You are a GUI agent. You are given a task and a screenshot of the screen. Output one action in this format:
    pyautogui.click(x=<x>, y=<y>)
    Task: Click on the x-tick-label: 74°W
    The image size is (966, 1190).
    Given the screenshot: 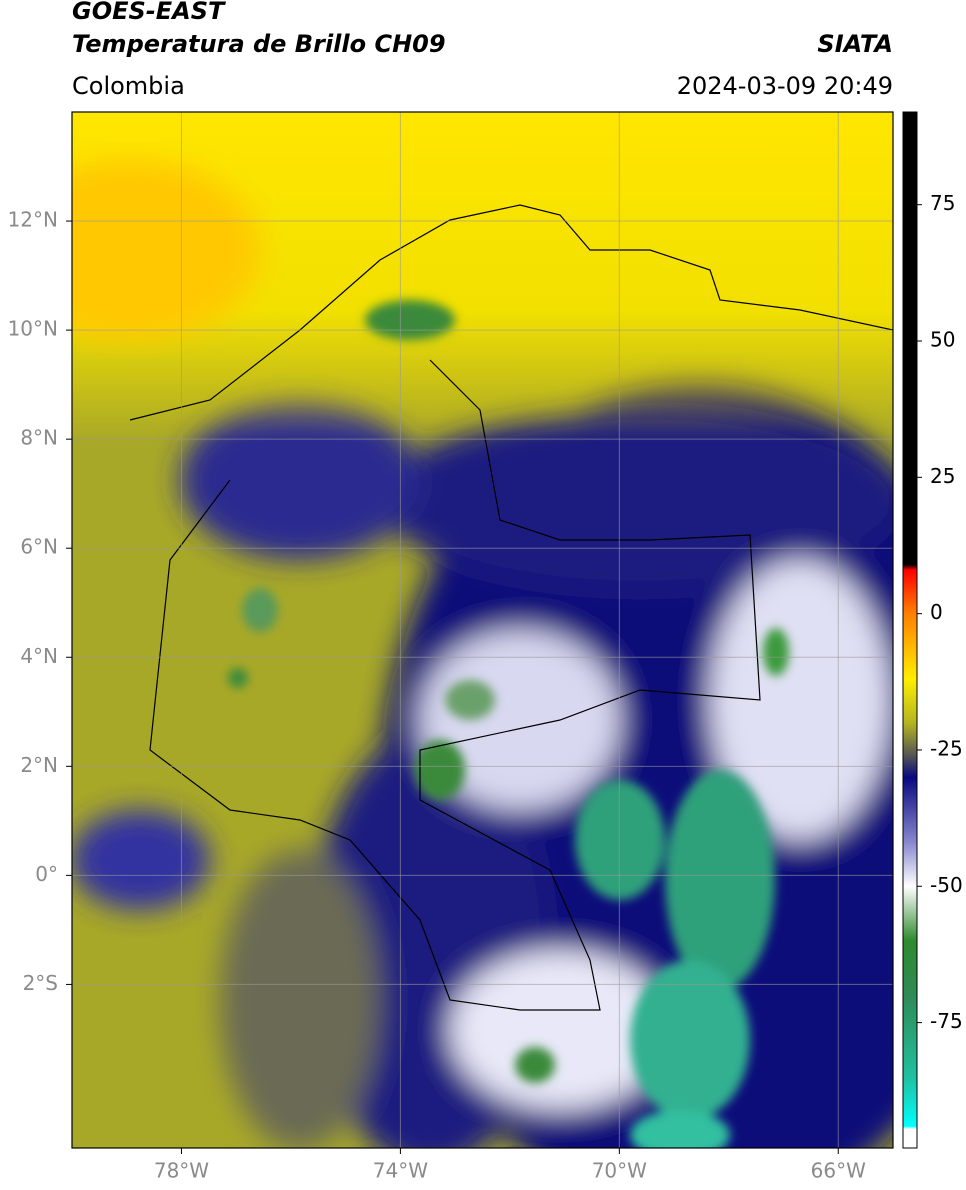 What is the action you would take?
    pyautogui.click(x=400, y=1171)
    